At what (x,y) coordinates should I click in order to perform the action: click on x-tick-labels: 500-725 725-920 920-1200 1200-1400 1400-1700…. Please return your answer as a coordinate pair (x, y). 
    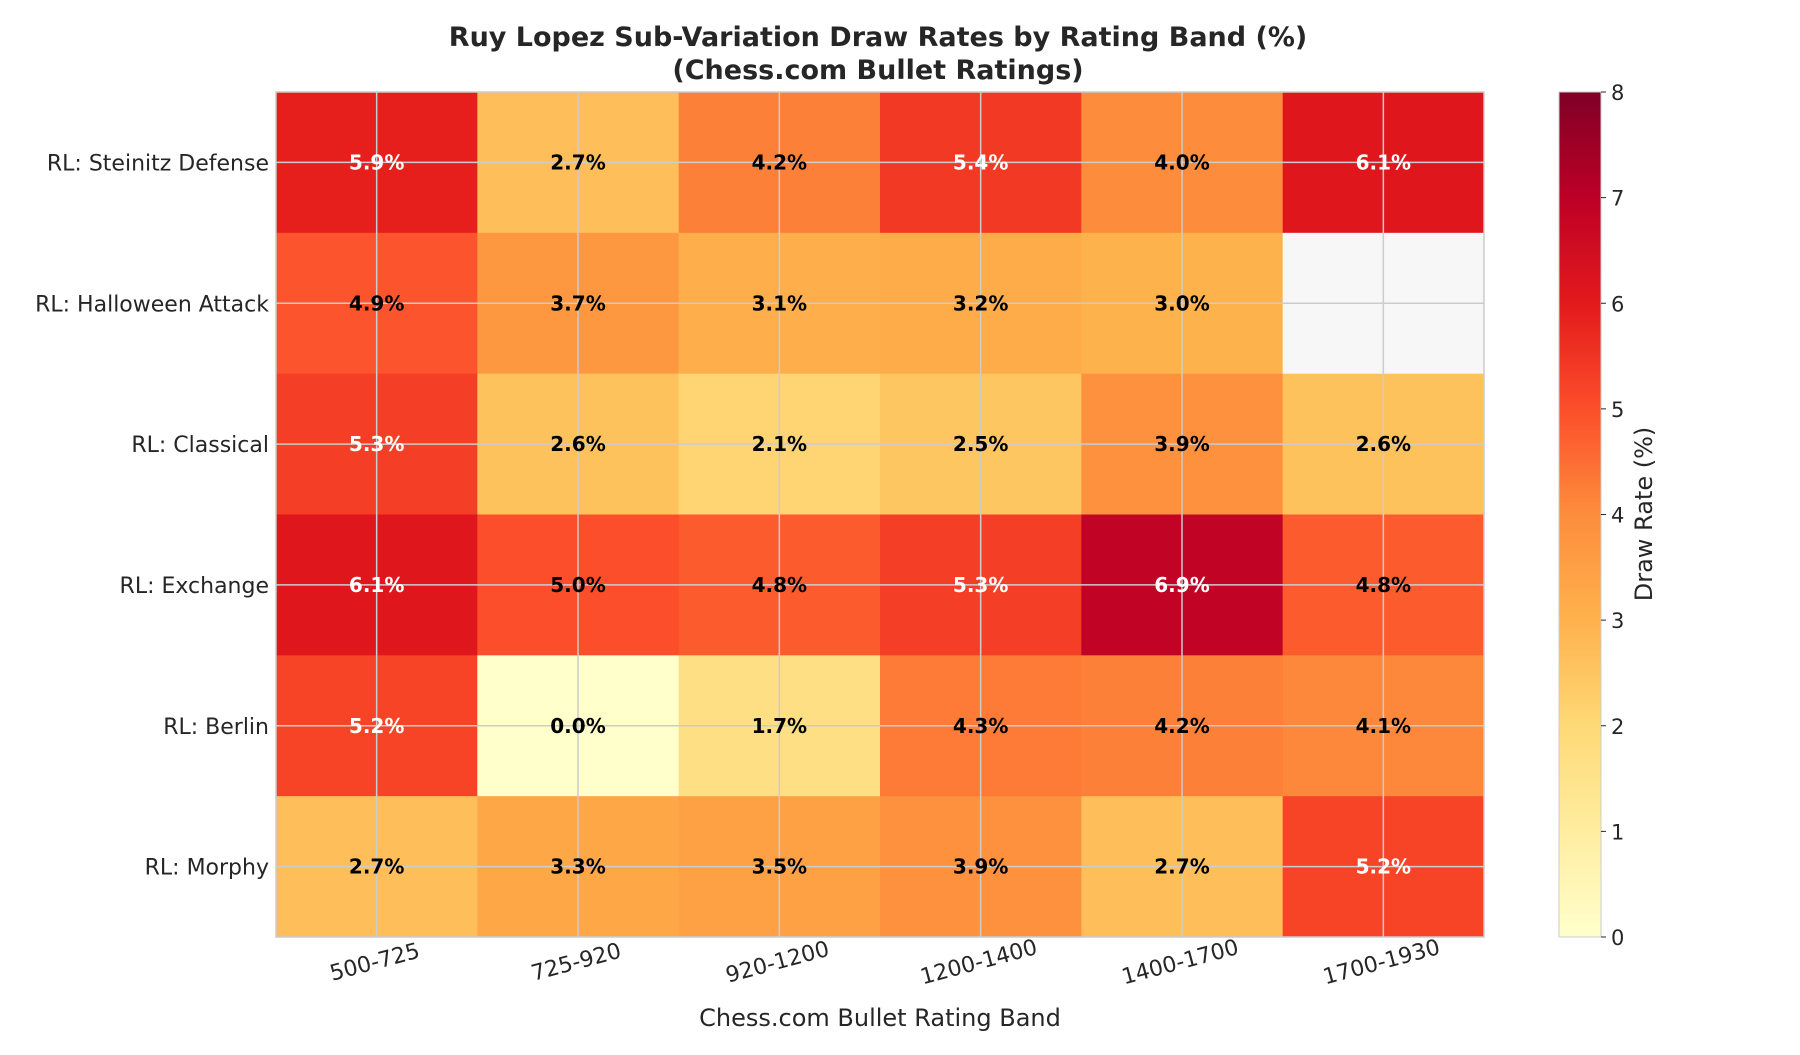
    Looking at the image, I should click on (884, 962).